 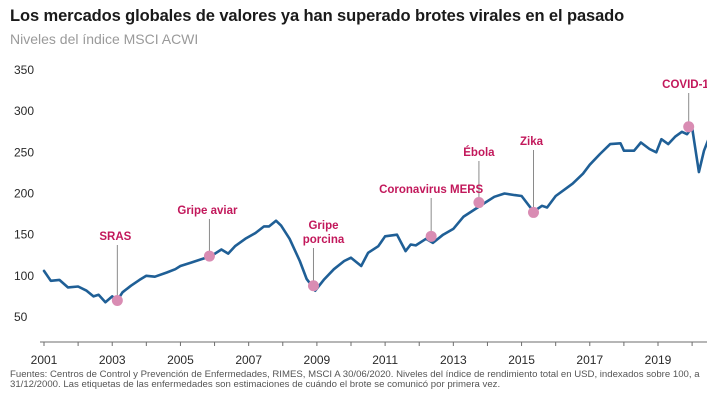 I want to click on x-axis-ticks, so click(x=368, y=344).